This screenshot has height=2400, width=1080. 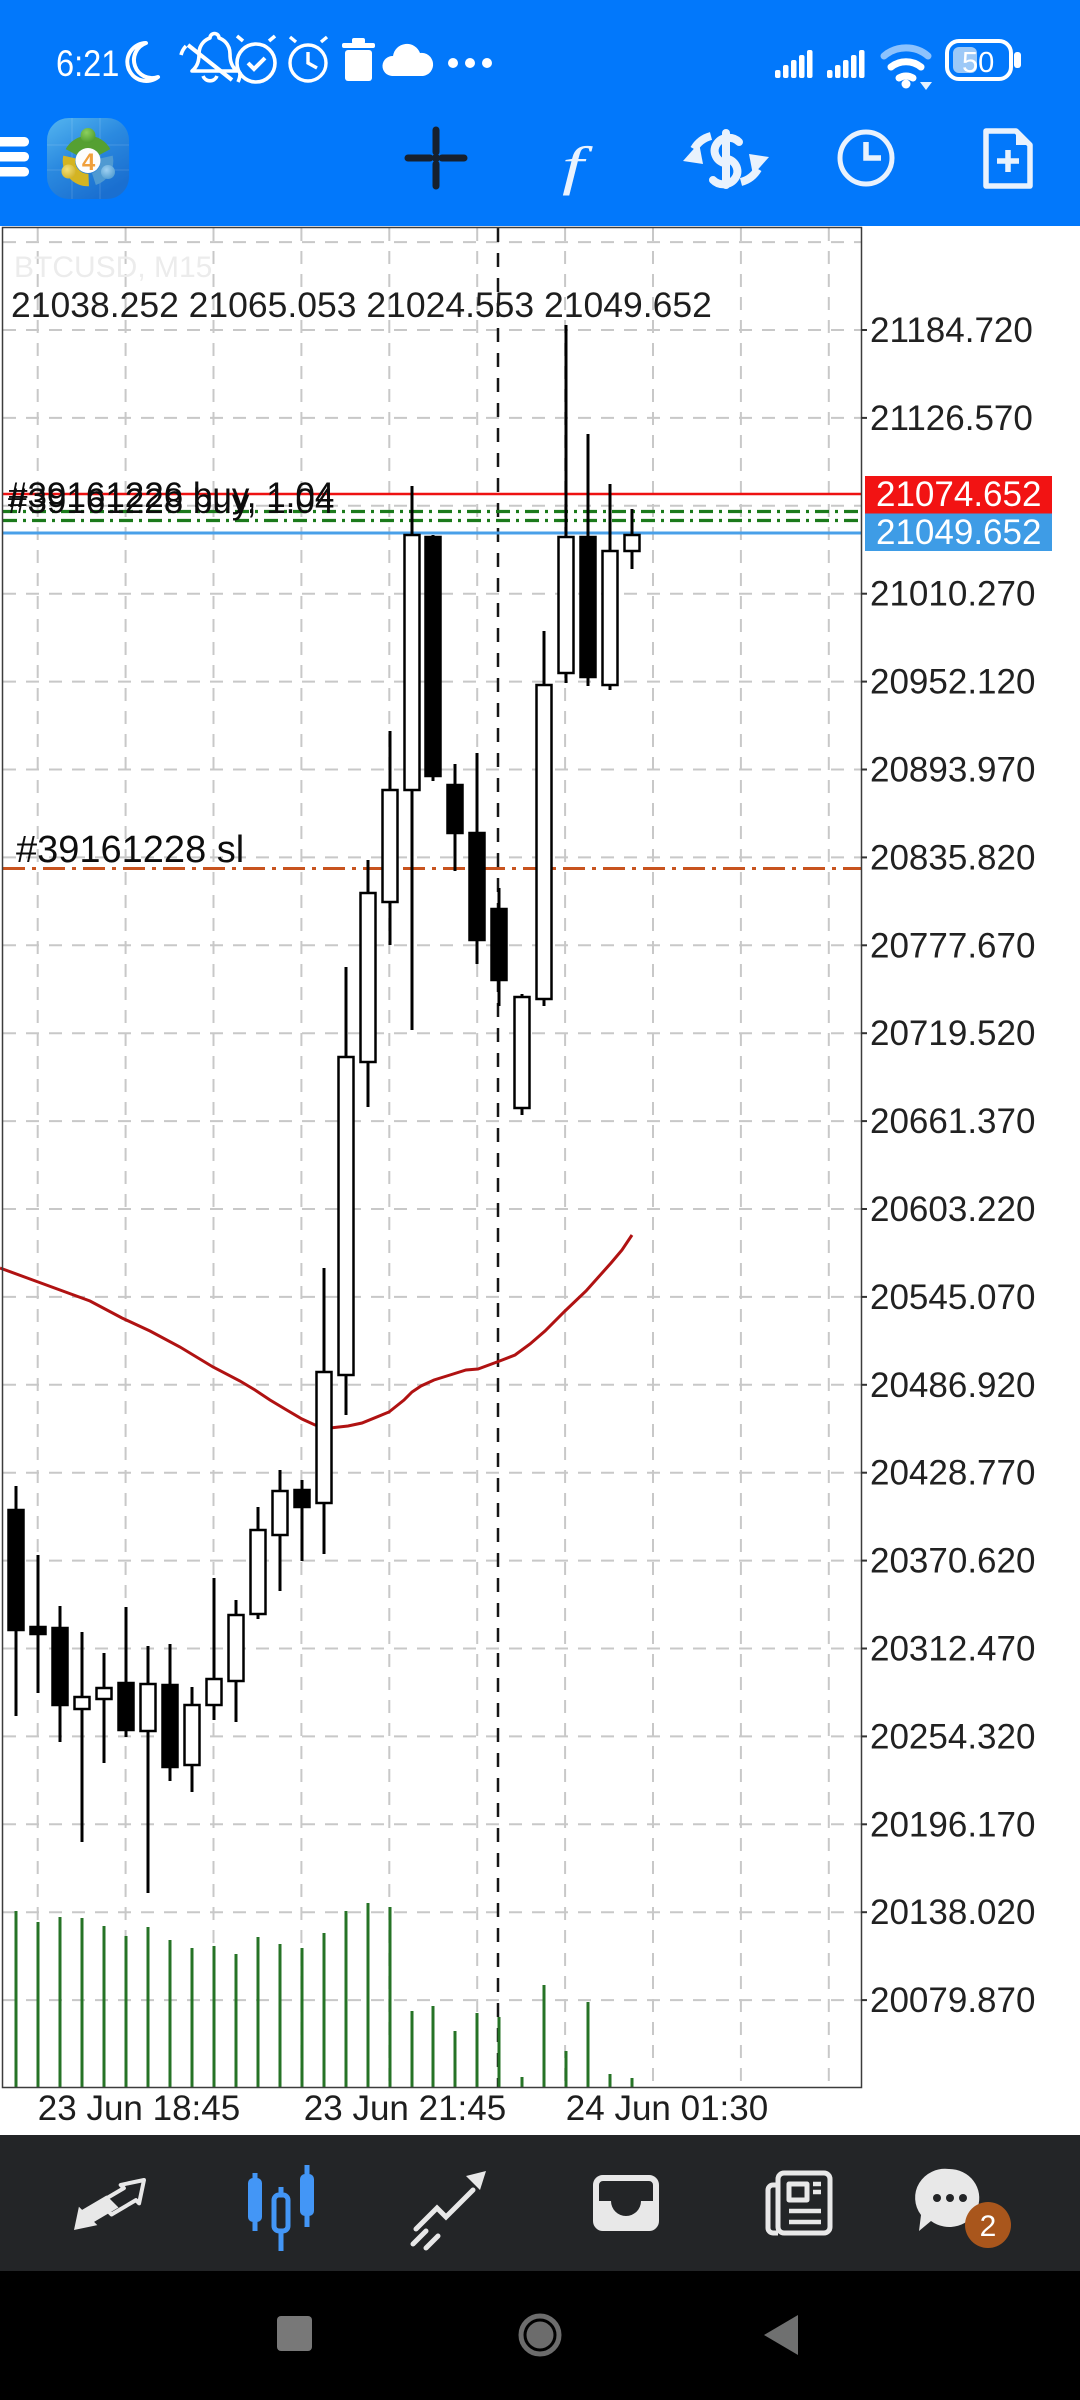 I want to click on svg-text: 20777.670, so click(x=952, y=945).